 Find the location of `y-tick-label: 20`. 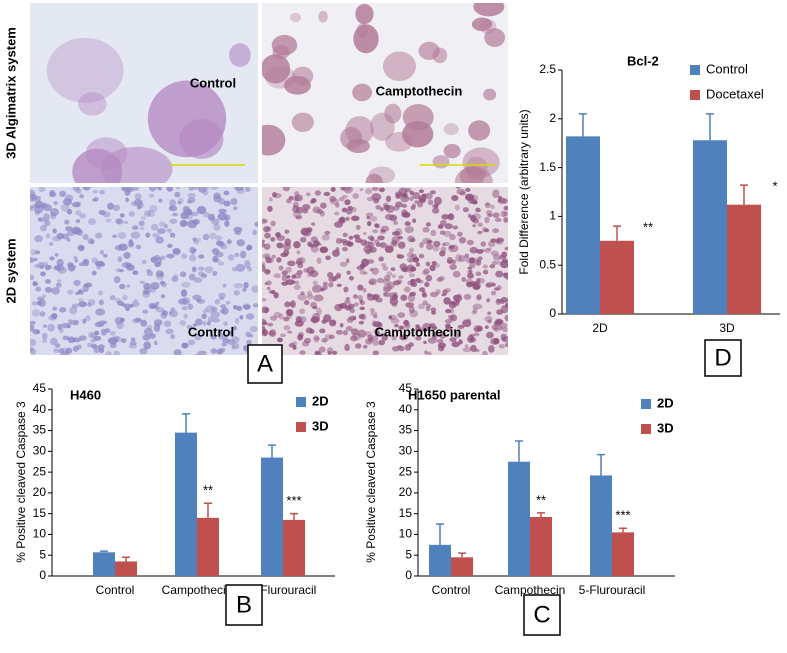

y-tick-label: 20 is located at coordinates (406, 492).